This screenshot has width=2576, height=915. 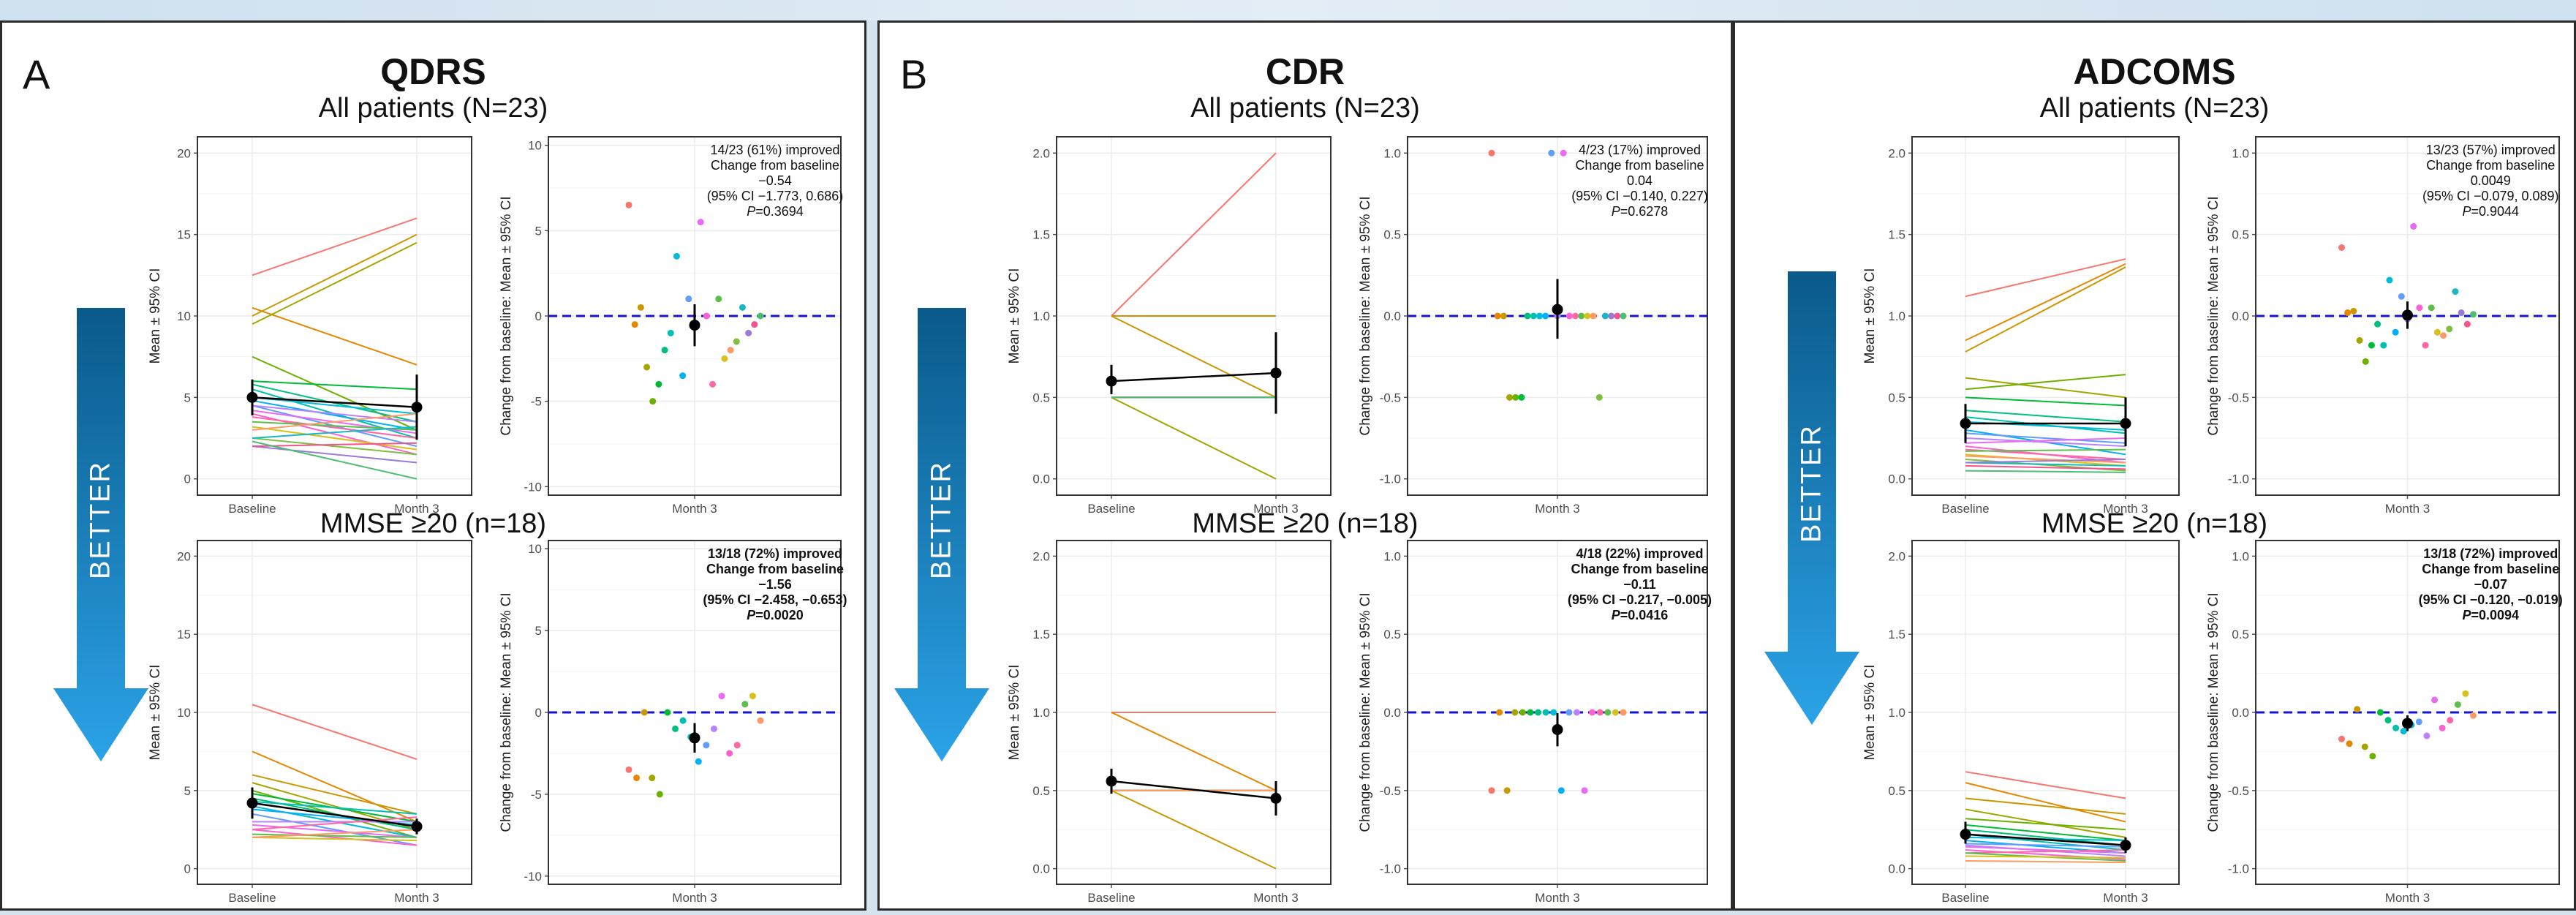 What do you see at coordinates (1288, 10) in the screenshot?
I see `background-band` at bounding box center [1288, 10].